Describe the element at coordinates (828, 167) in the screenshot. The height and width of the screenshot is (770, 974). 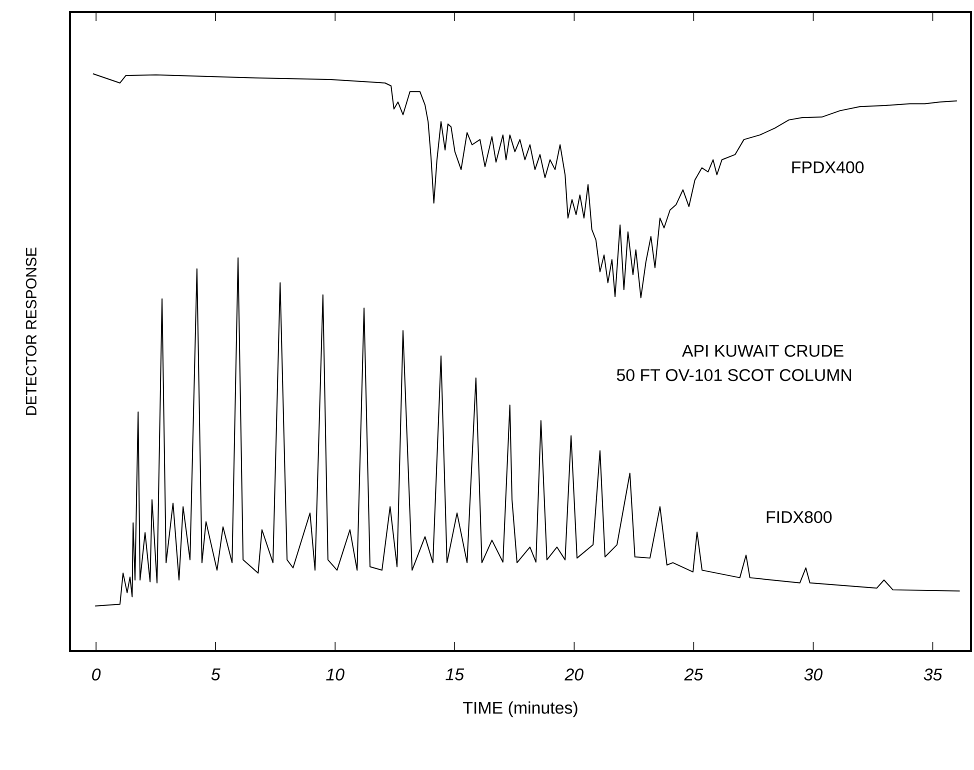
I see `text: FPDX400` at that location.